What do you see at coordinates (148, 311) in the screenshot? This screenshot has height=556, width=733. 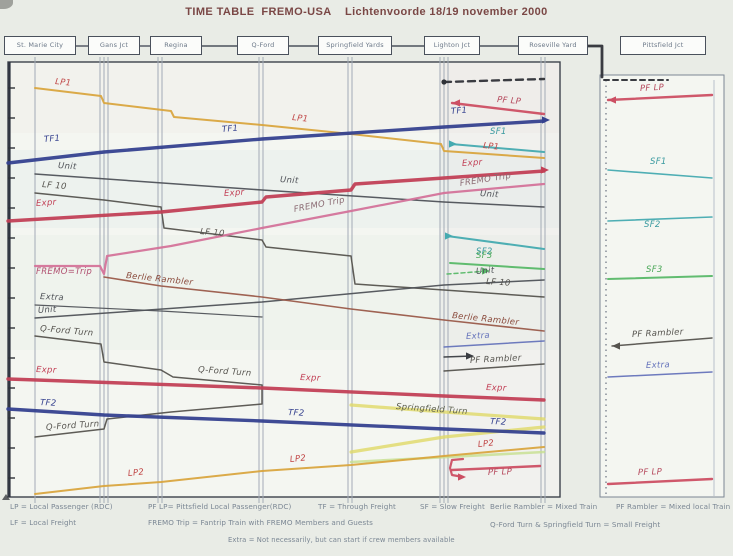 I see `train-extra-west` at bounding box center [148, 311].